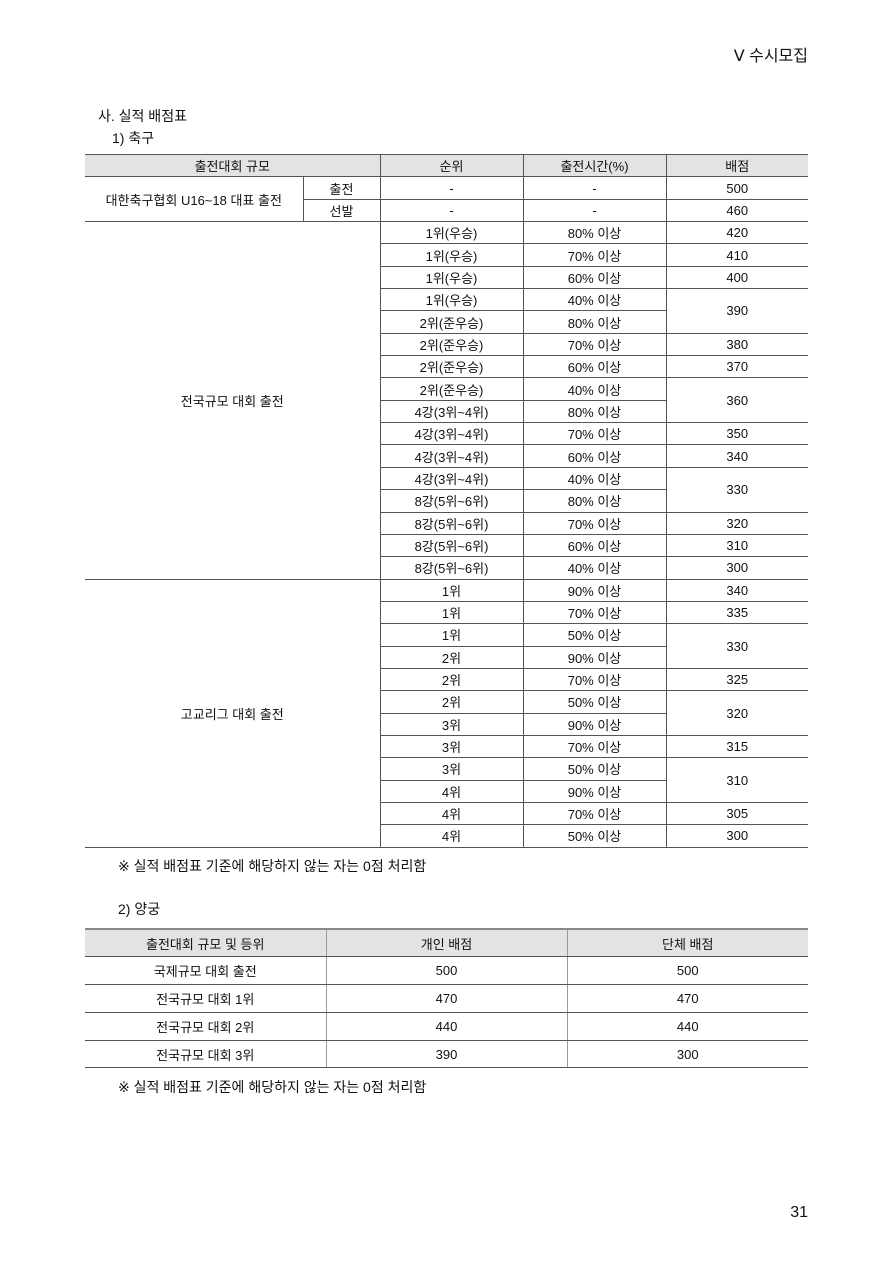  I want to click on score-cell: 335, so click(736, 612).